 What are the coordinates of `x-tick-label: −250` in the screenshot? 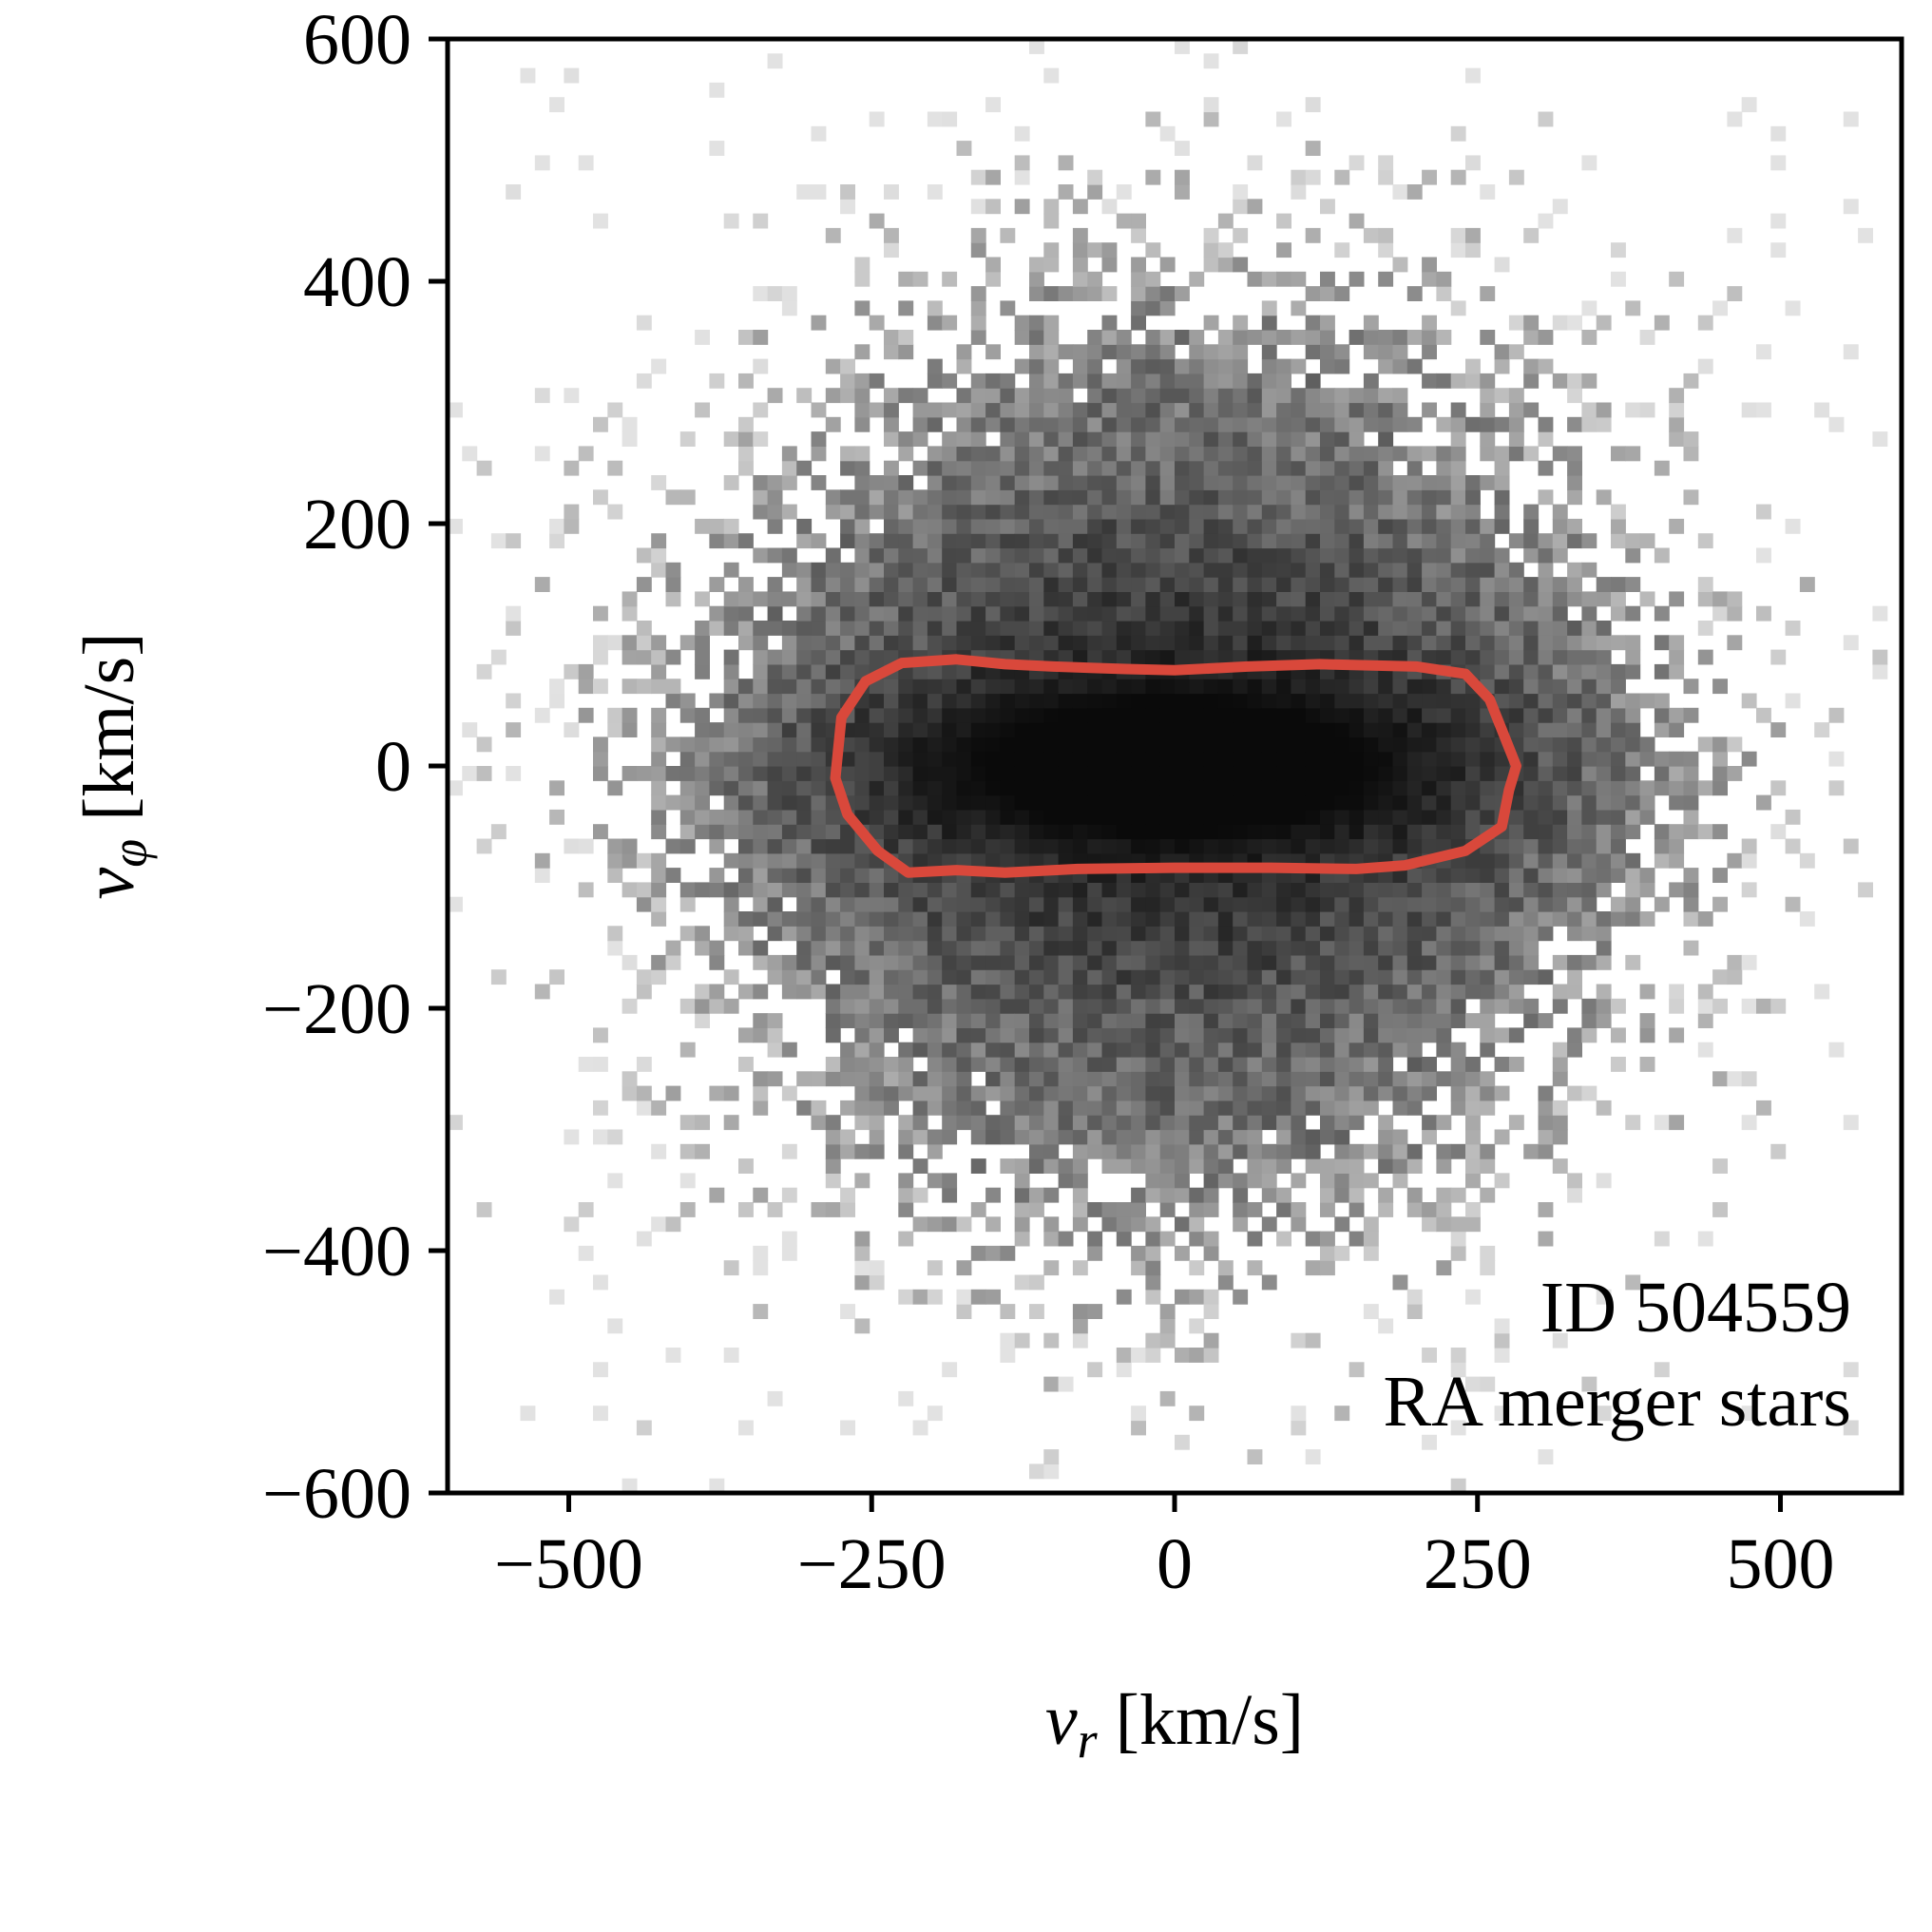 It's located at (872, 1564).